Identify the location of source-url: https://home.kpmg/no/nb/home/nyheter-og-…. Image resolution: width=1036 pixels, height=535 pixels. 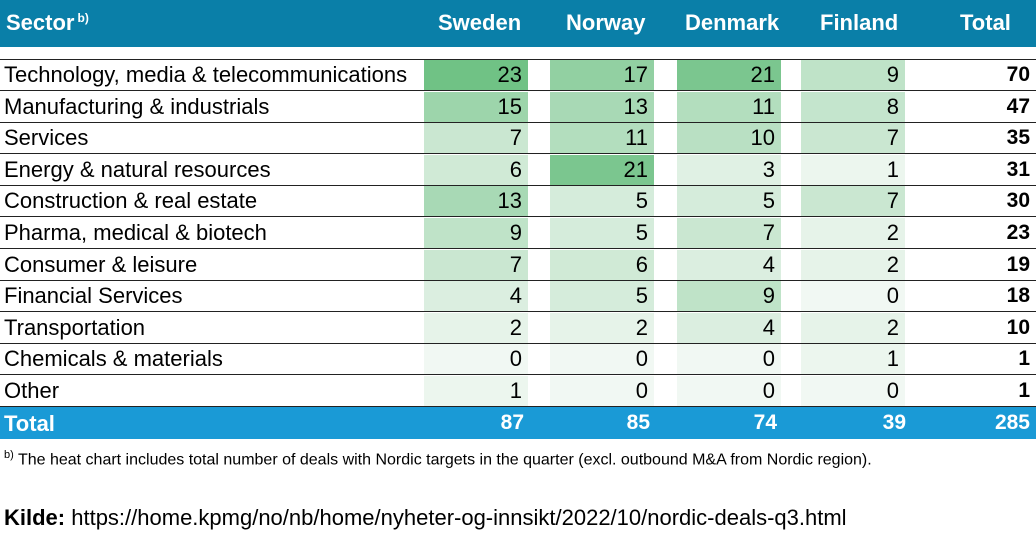
(456, 517).